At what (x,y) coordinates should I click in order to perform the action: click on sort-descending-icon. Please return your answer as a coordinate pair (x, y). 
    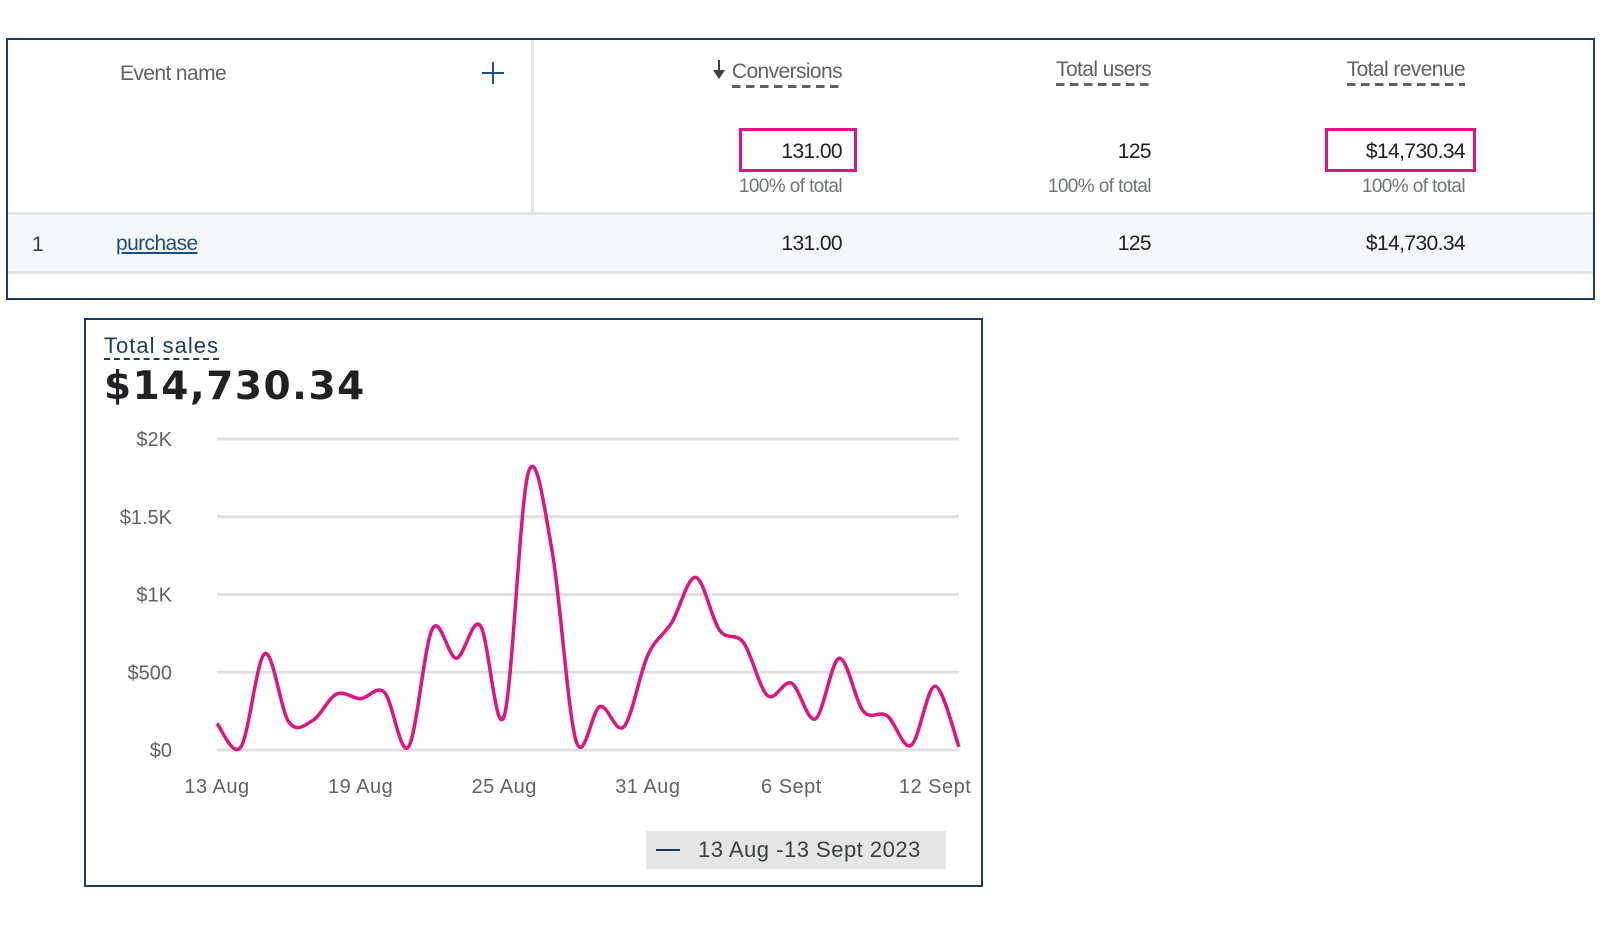
    Looking at the image, I should click on (719, 70).